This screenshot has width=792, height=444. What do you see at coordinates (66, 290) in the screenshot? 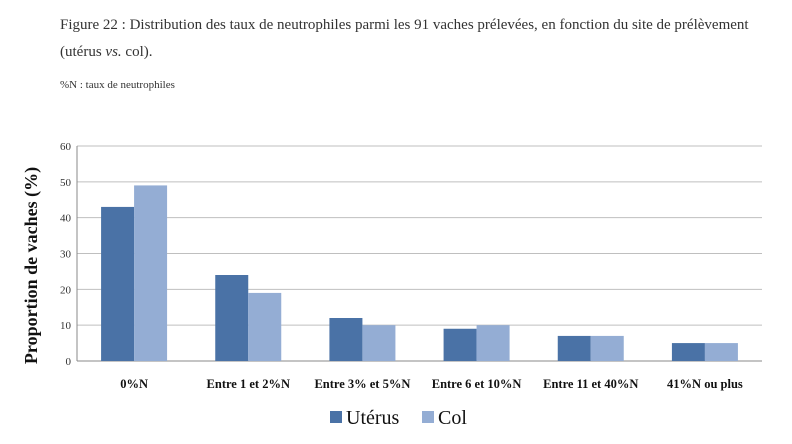
I see `y-tick-label: 20` at bounding box center [66, 290].